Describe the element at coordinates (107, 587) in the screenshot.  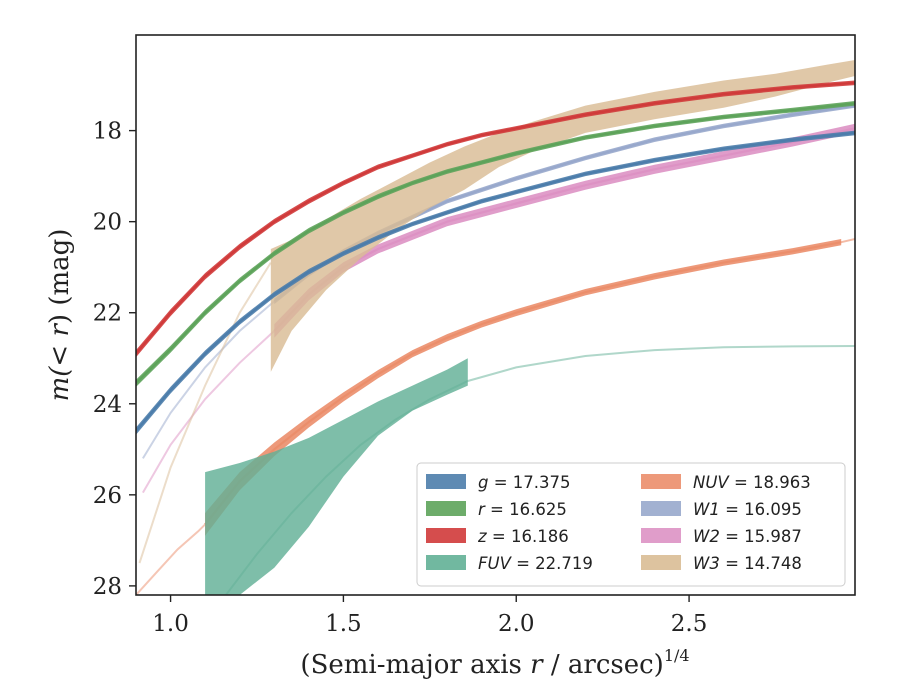
I see `y-tick-label: 28` at that location.